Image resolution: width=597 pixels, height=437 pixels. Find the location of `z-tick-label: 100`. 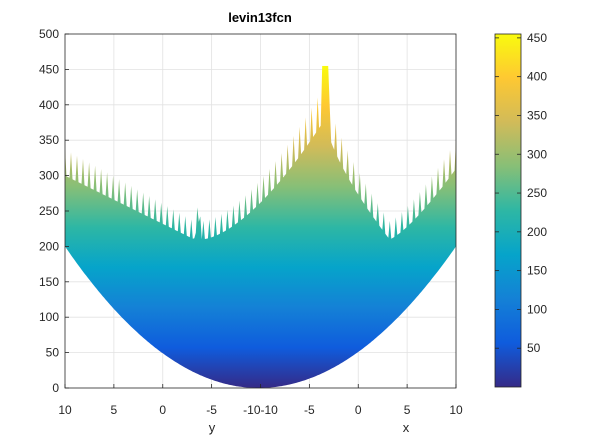

z-tick-label: 100 is located at coordinates (49, 317).